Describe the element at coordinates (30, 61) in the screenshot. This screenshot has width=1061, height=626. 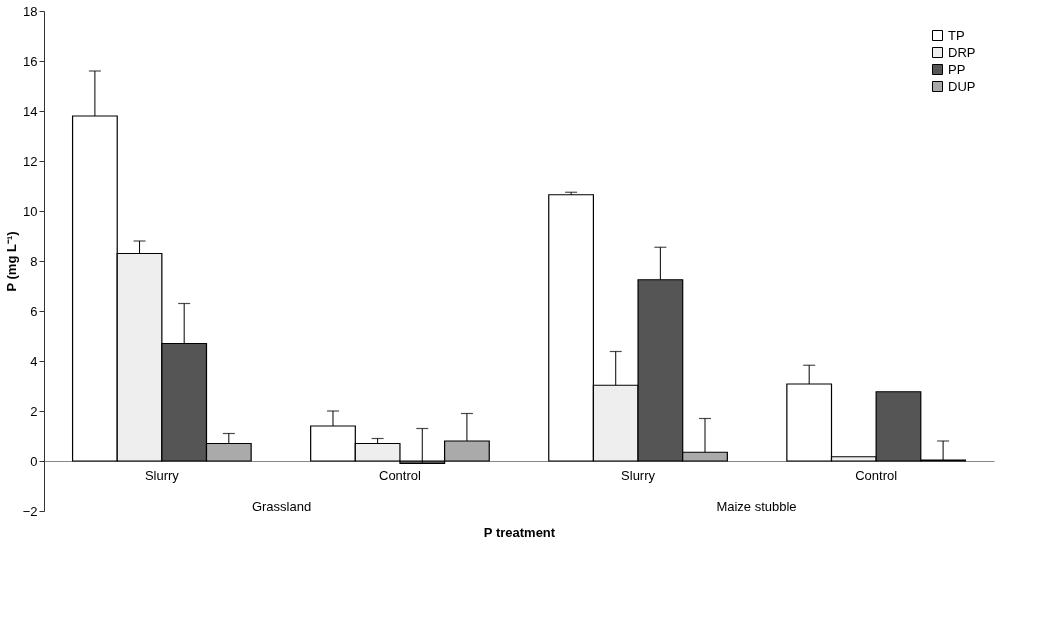
I see `y-tick-label: 16` at that location.